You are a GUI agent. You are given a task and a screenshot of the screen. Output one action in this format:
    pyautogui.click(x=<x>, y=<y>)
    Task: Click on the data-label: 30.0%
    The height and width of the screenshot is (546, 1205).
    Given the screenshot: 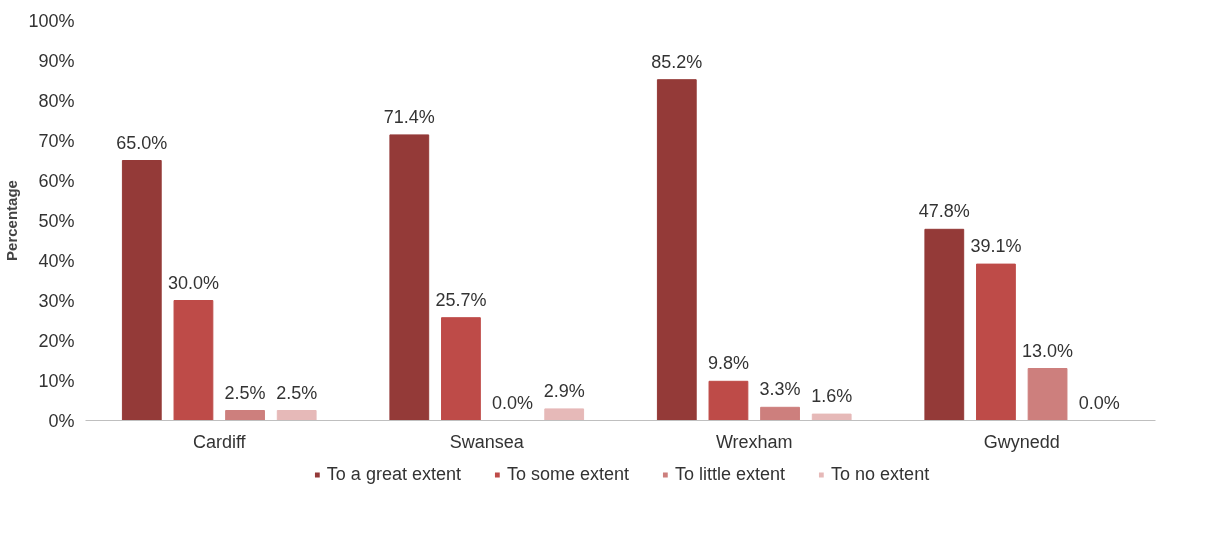 What is the action you would take?
    pyautogui.click(x=193, y=282)
    